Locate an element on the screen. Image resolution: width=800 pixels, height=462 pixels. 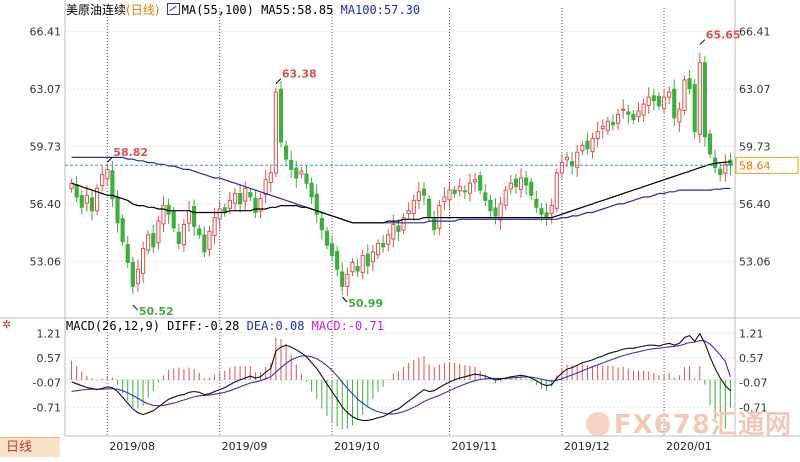
macd-tick-left: 0.57 is located at coordinates (49, 358).